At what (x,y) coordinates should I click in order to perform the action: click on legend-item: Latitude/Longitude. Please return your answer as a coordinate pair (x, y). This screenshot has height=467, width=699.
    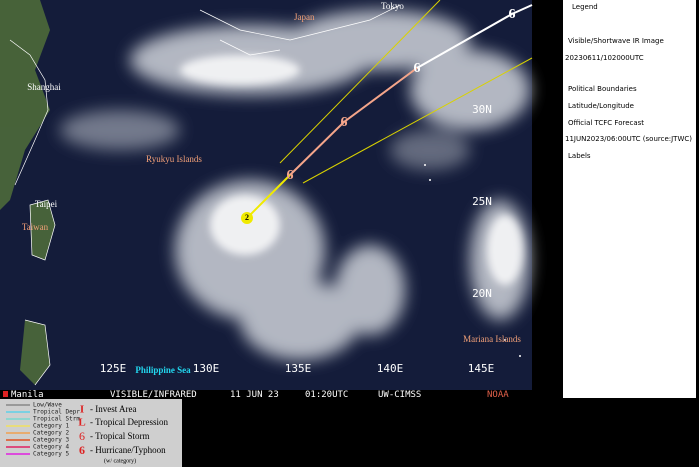
    Looking at the image, I should click on (601, 106).